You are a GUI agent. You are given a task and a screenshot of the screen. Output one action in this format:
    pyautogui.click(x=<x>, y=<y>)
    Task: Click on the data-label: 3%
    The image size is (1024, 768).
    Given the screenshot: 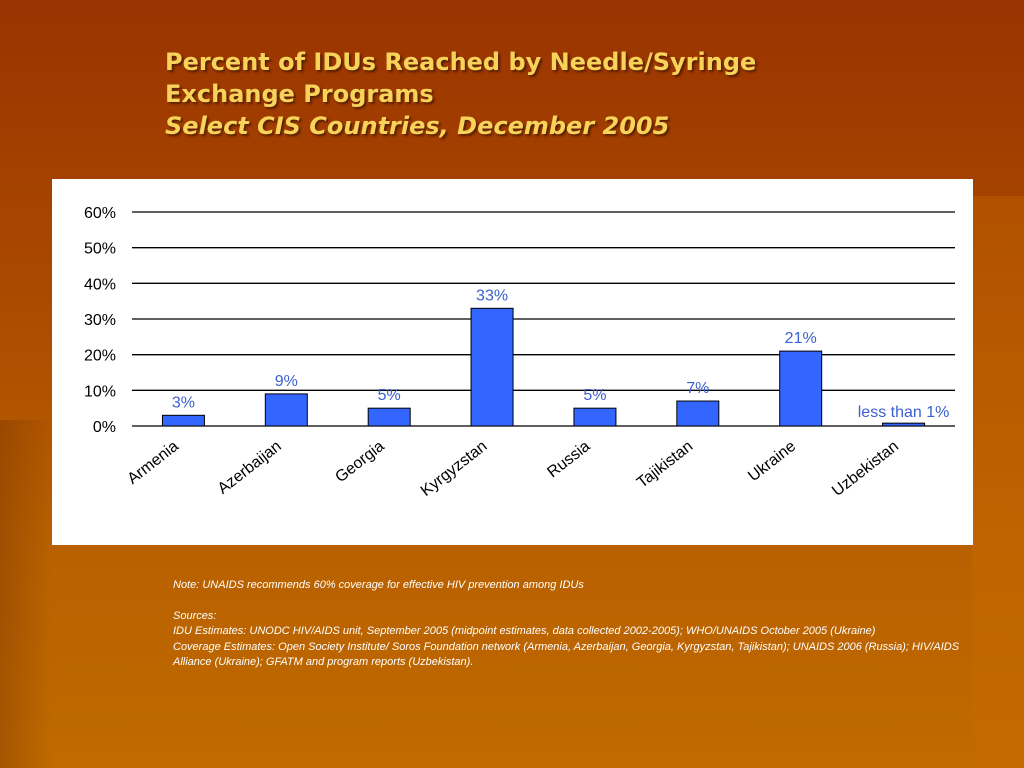 What is the action you would take?
    pyautogui.click(x=183, y=402)
    